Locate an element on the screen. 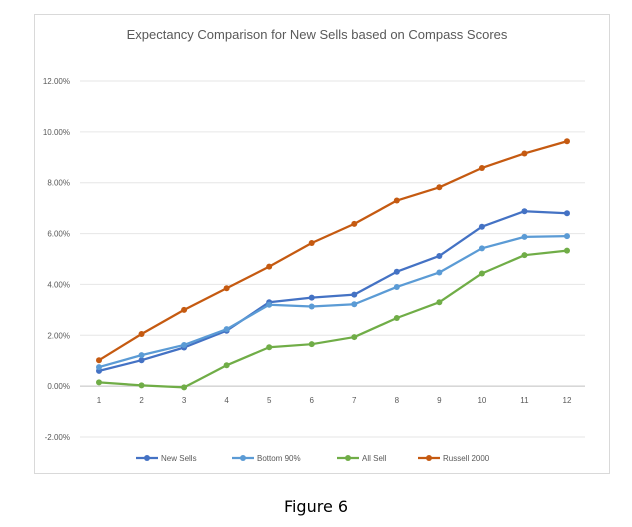 This screenshot has height=527, width=632. x-tick-label: 6 is located at coordinates (312, 400).